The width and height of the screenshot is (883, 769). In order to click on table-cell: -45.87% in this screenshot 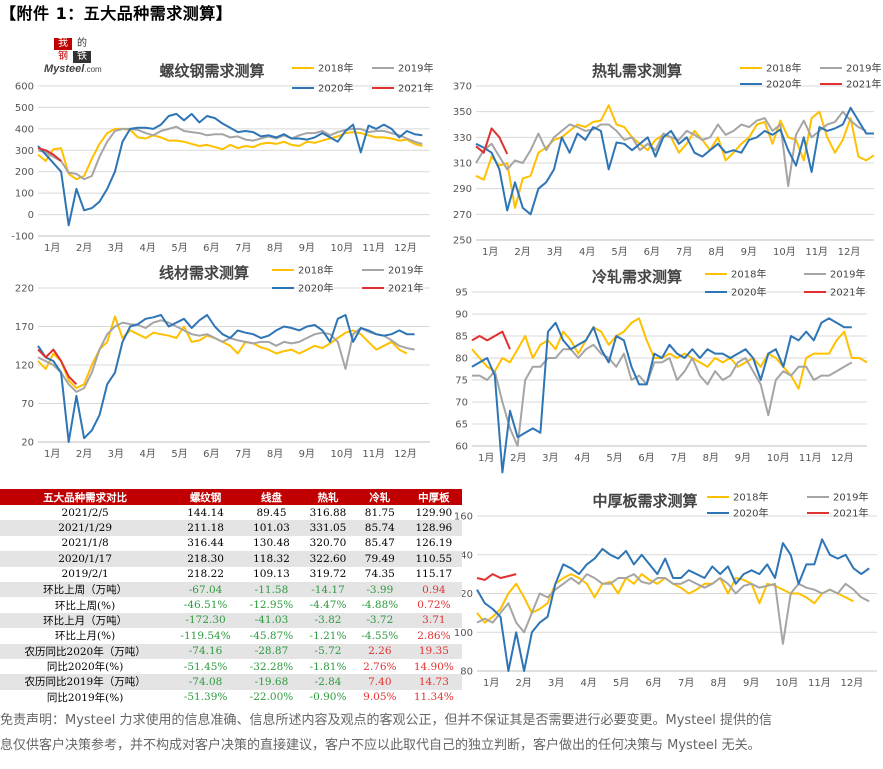, I will do `click(271, 635)`.